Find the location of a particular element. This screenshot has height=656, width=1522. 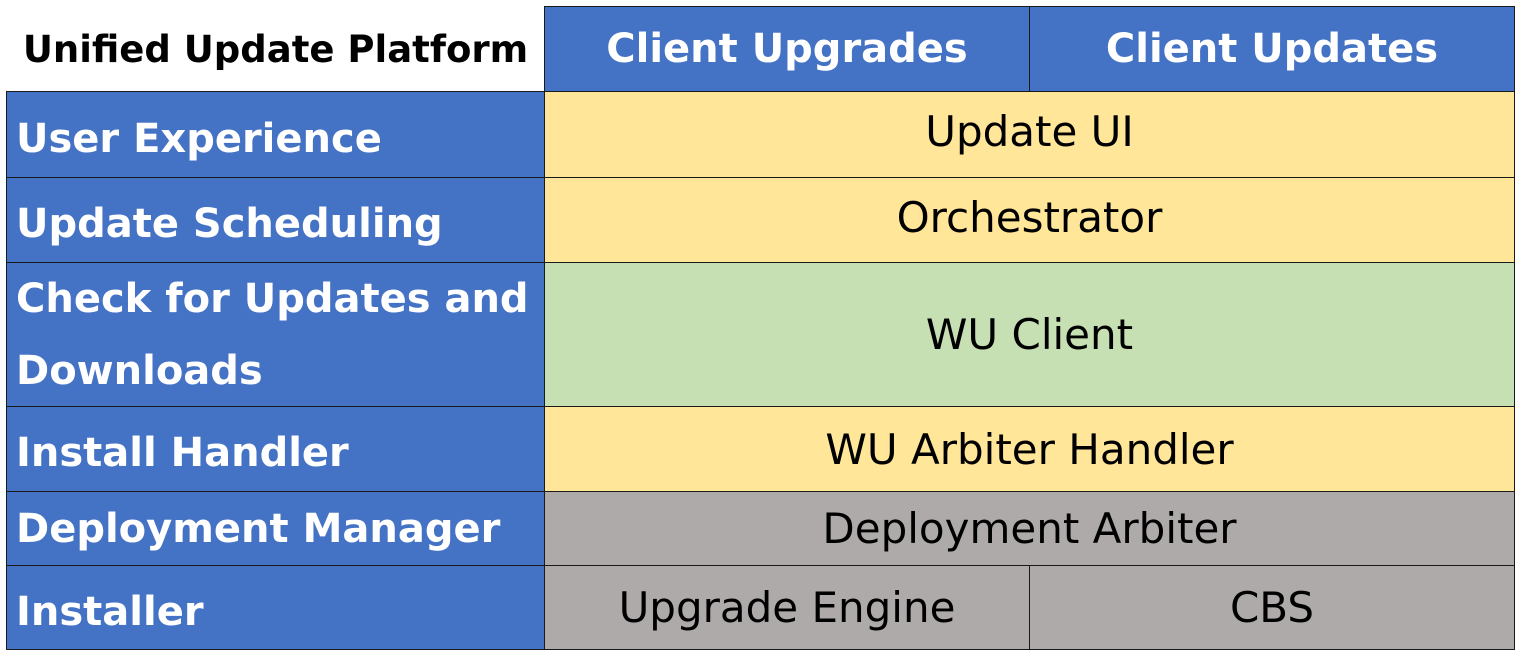

component-deployment-arbiter: Deployment Arbiter is located at coordinates (1029, 528).